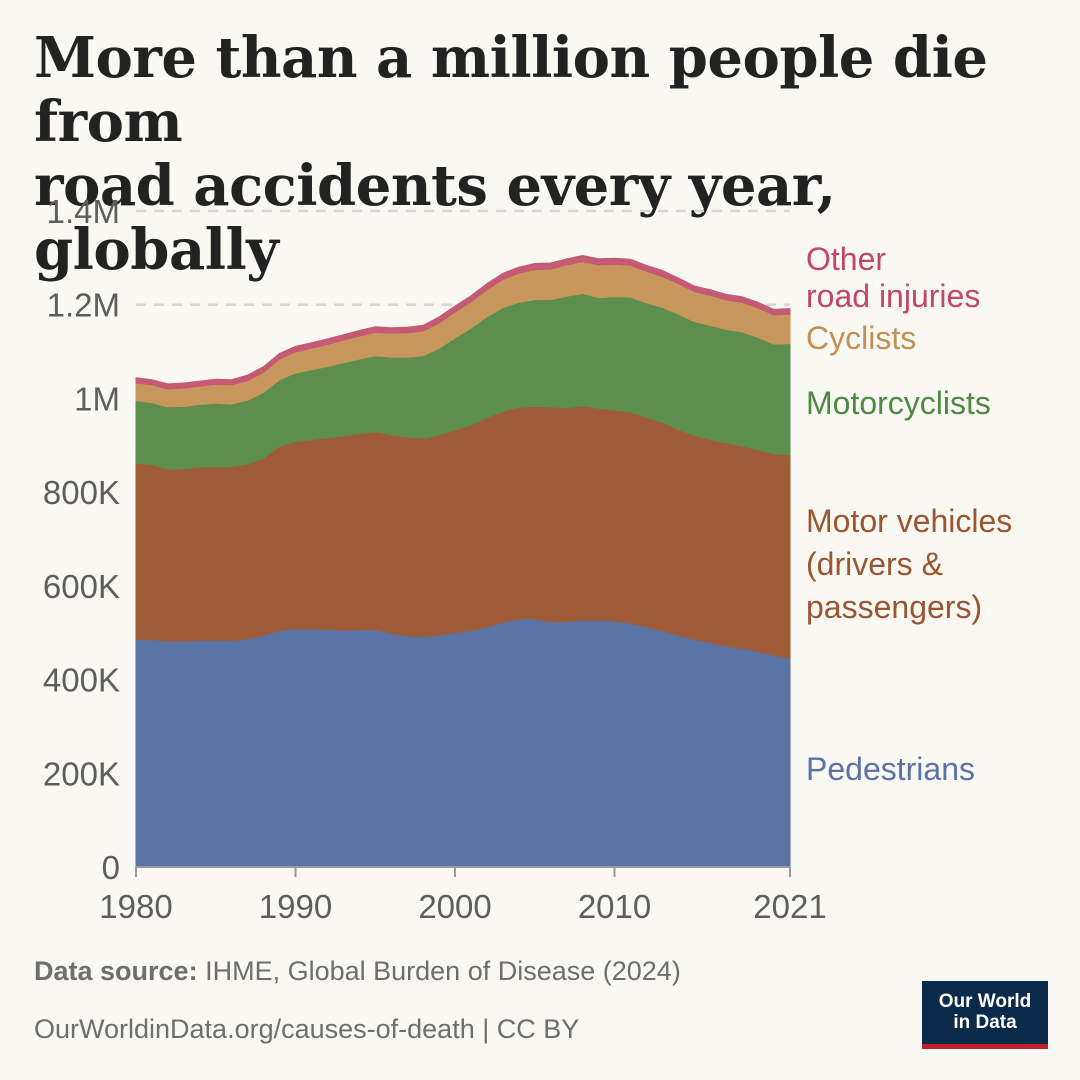 Image resolution: width=1080 pixels, height=1080 pixels. I want to click on series-label: Motor vehicles, so click(909, 521).